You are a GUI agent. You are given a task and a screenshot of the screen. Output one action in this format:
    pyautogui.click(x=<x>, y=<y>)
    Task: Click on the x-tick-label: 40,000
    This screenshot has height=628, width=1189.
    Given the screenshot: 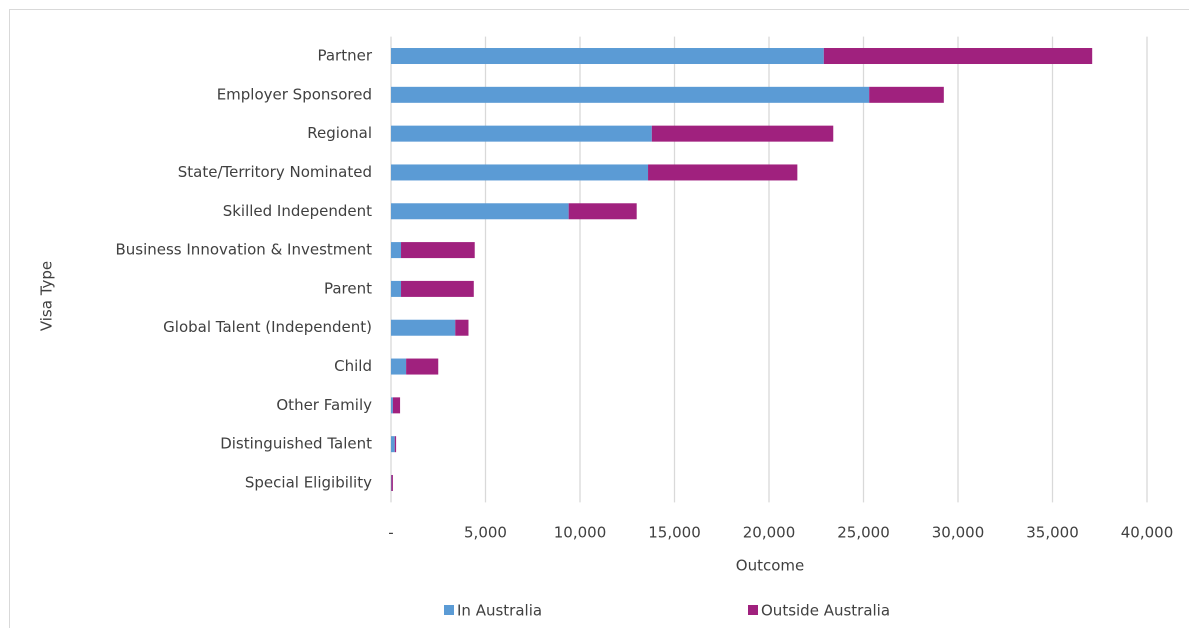 What is the action you would take?
    pyautogui.click(x=1147, y=533)
    